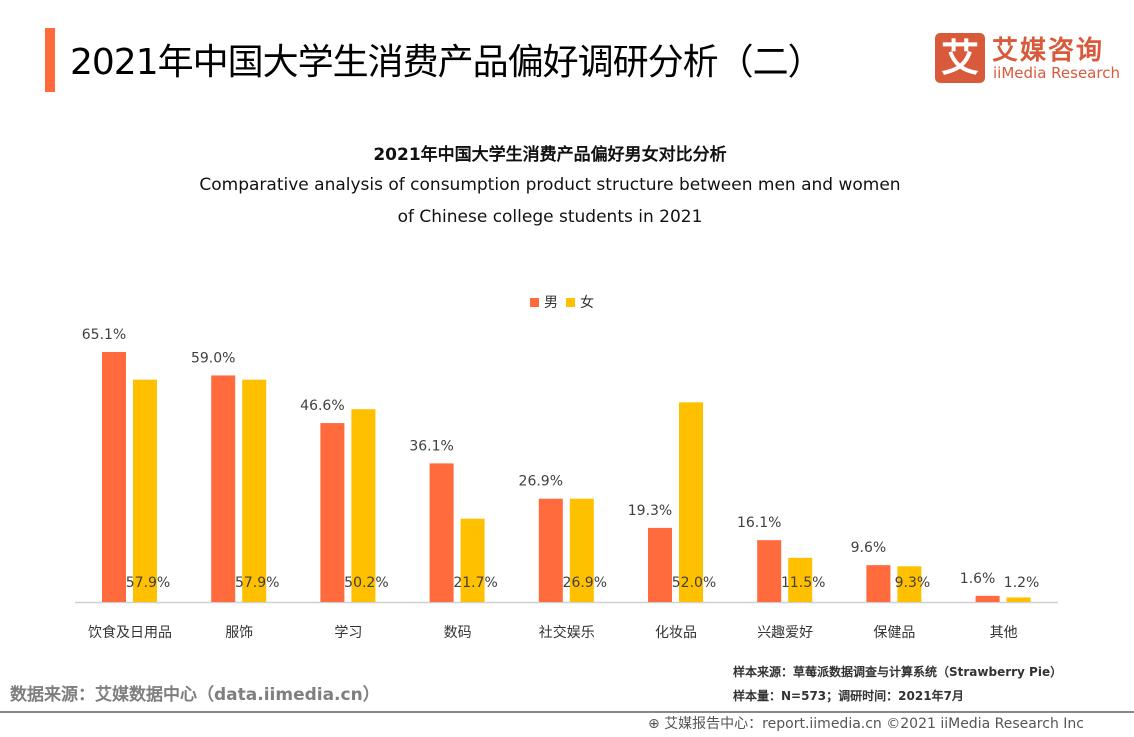 This screenshot has width=1134, height=737. Describe the element at coordinates (475, 583) in the screenshot. I see `data-label-female: 21.7%` at that location.